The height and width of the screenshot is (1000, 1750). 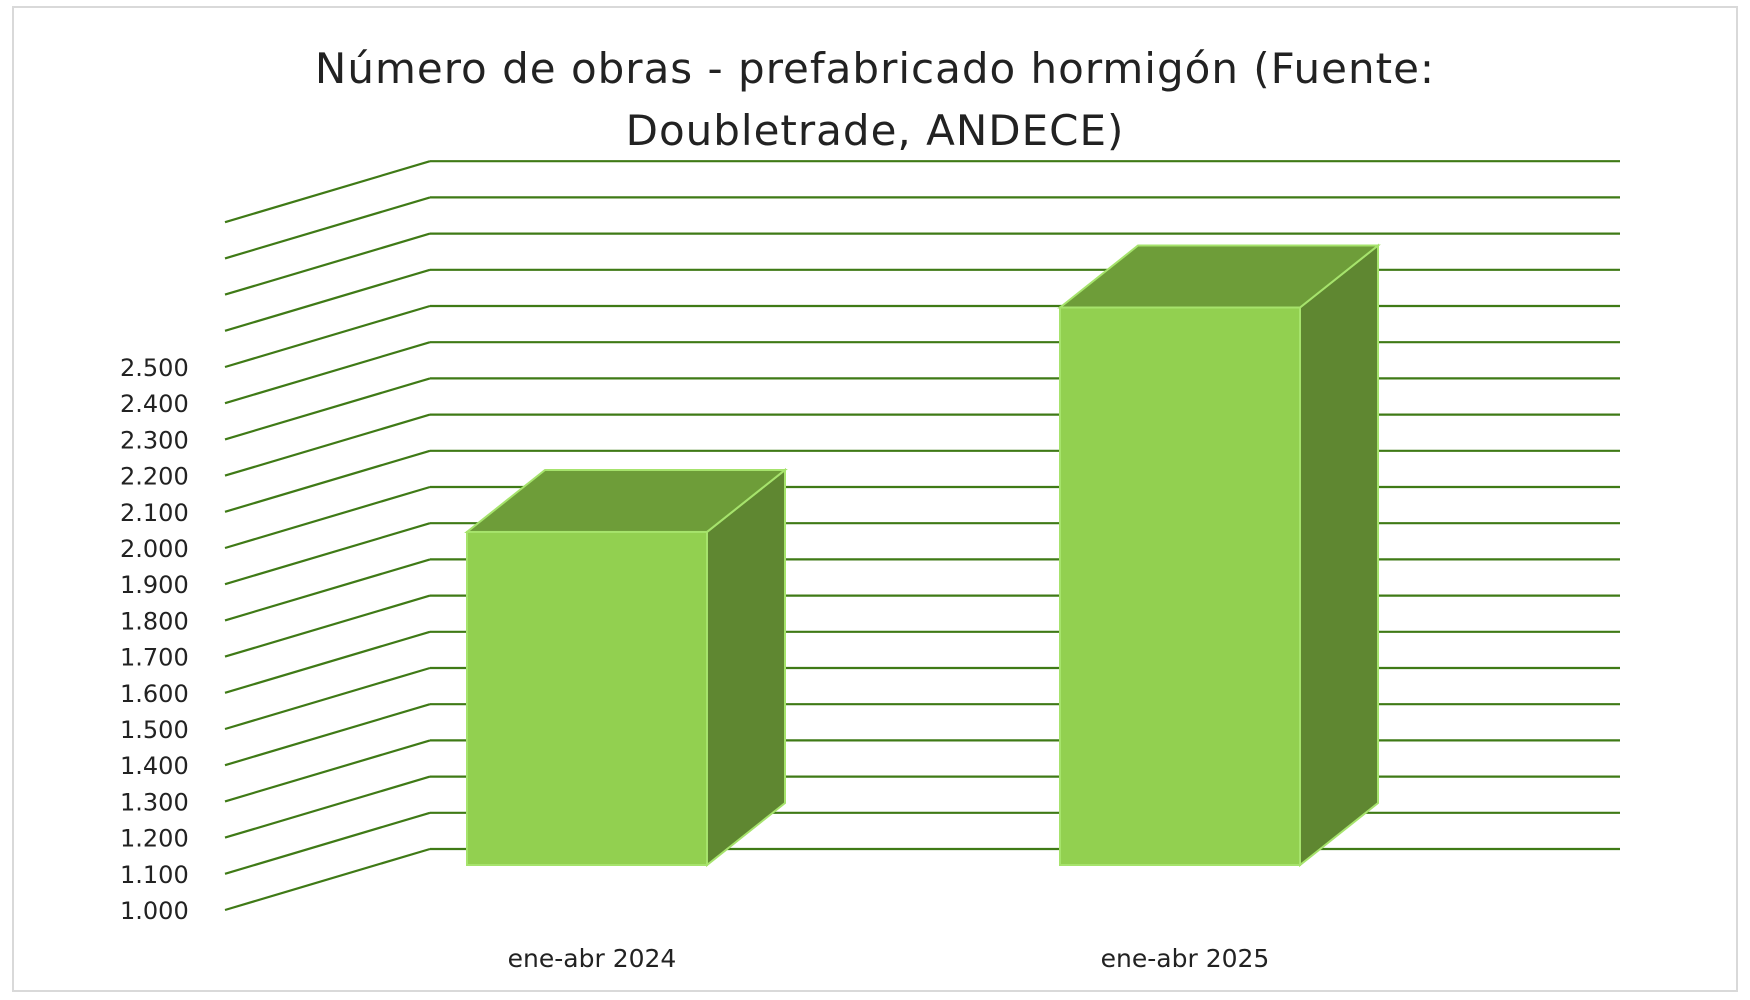 I want to click on y-tick-label: 1.000, so click(x=154, y=911).